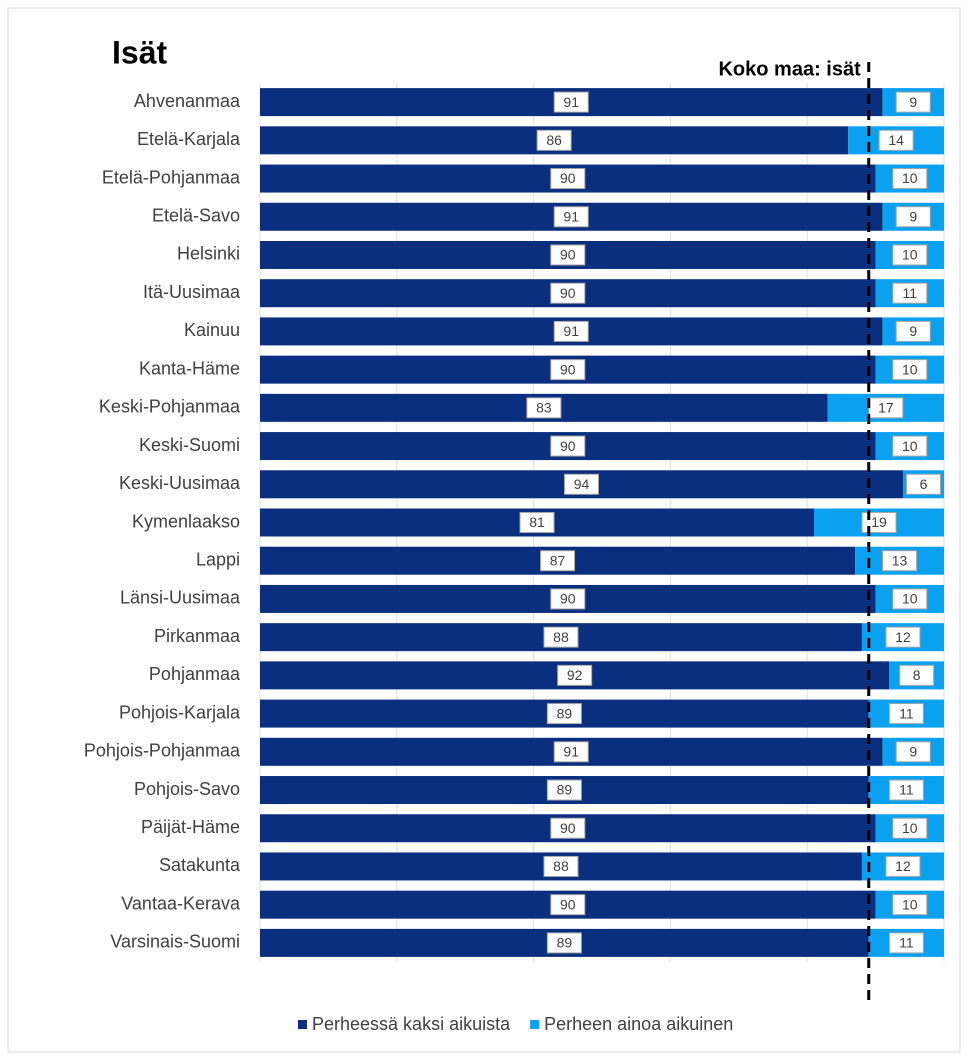  I want to click on value-label: 13, so click(900, 560).